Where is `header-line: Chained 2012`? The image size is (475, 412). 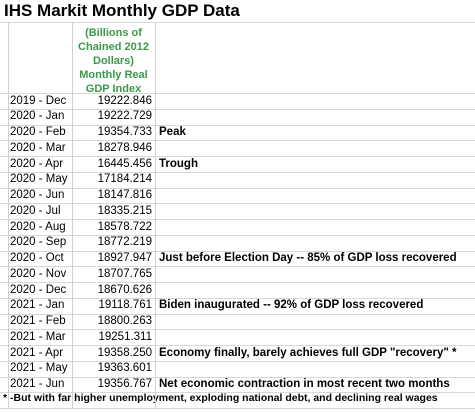
header-line: Chained 2012 is located at coordinates (113, 47).